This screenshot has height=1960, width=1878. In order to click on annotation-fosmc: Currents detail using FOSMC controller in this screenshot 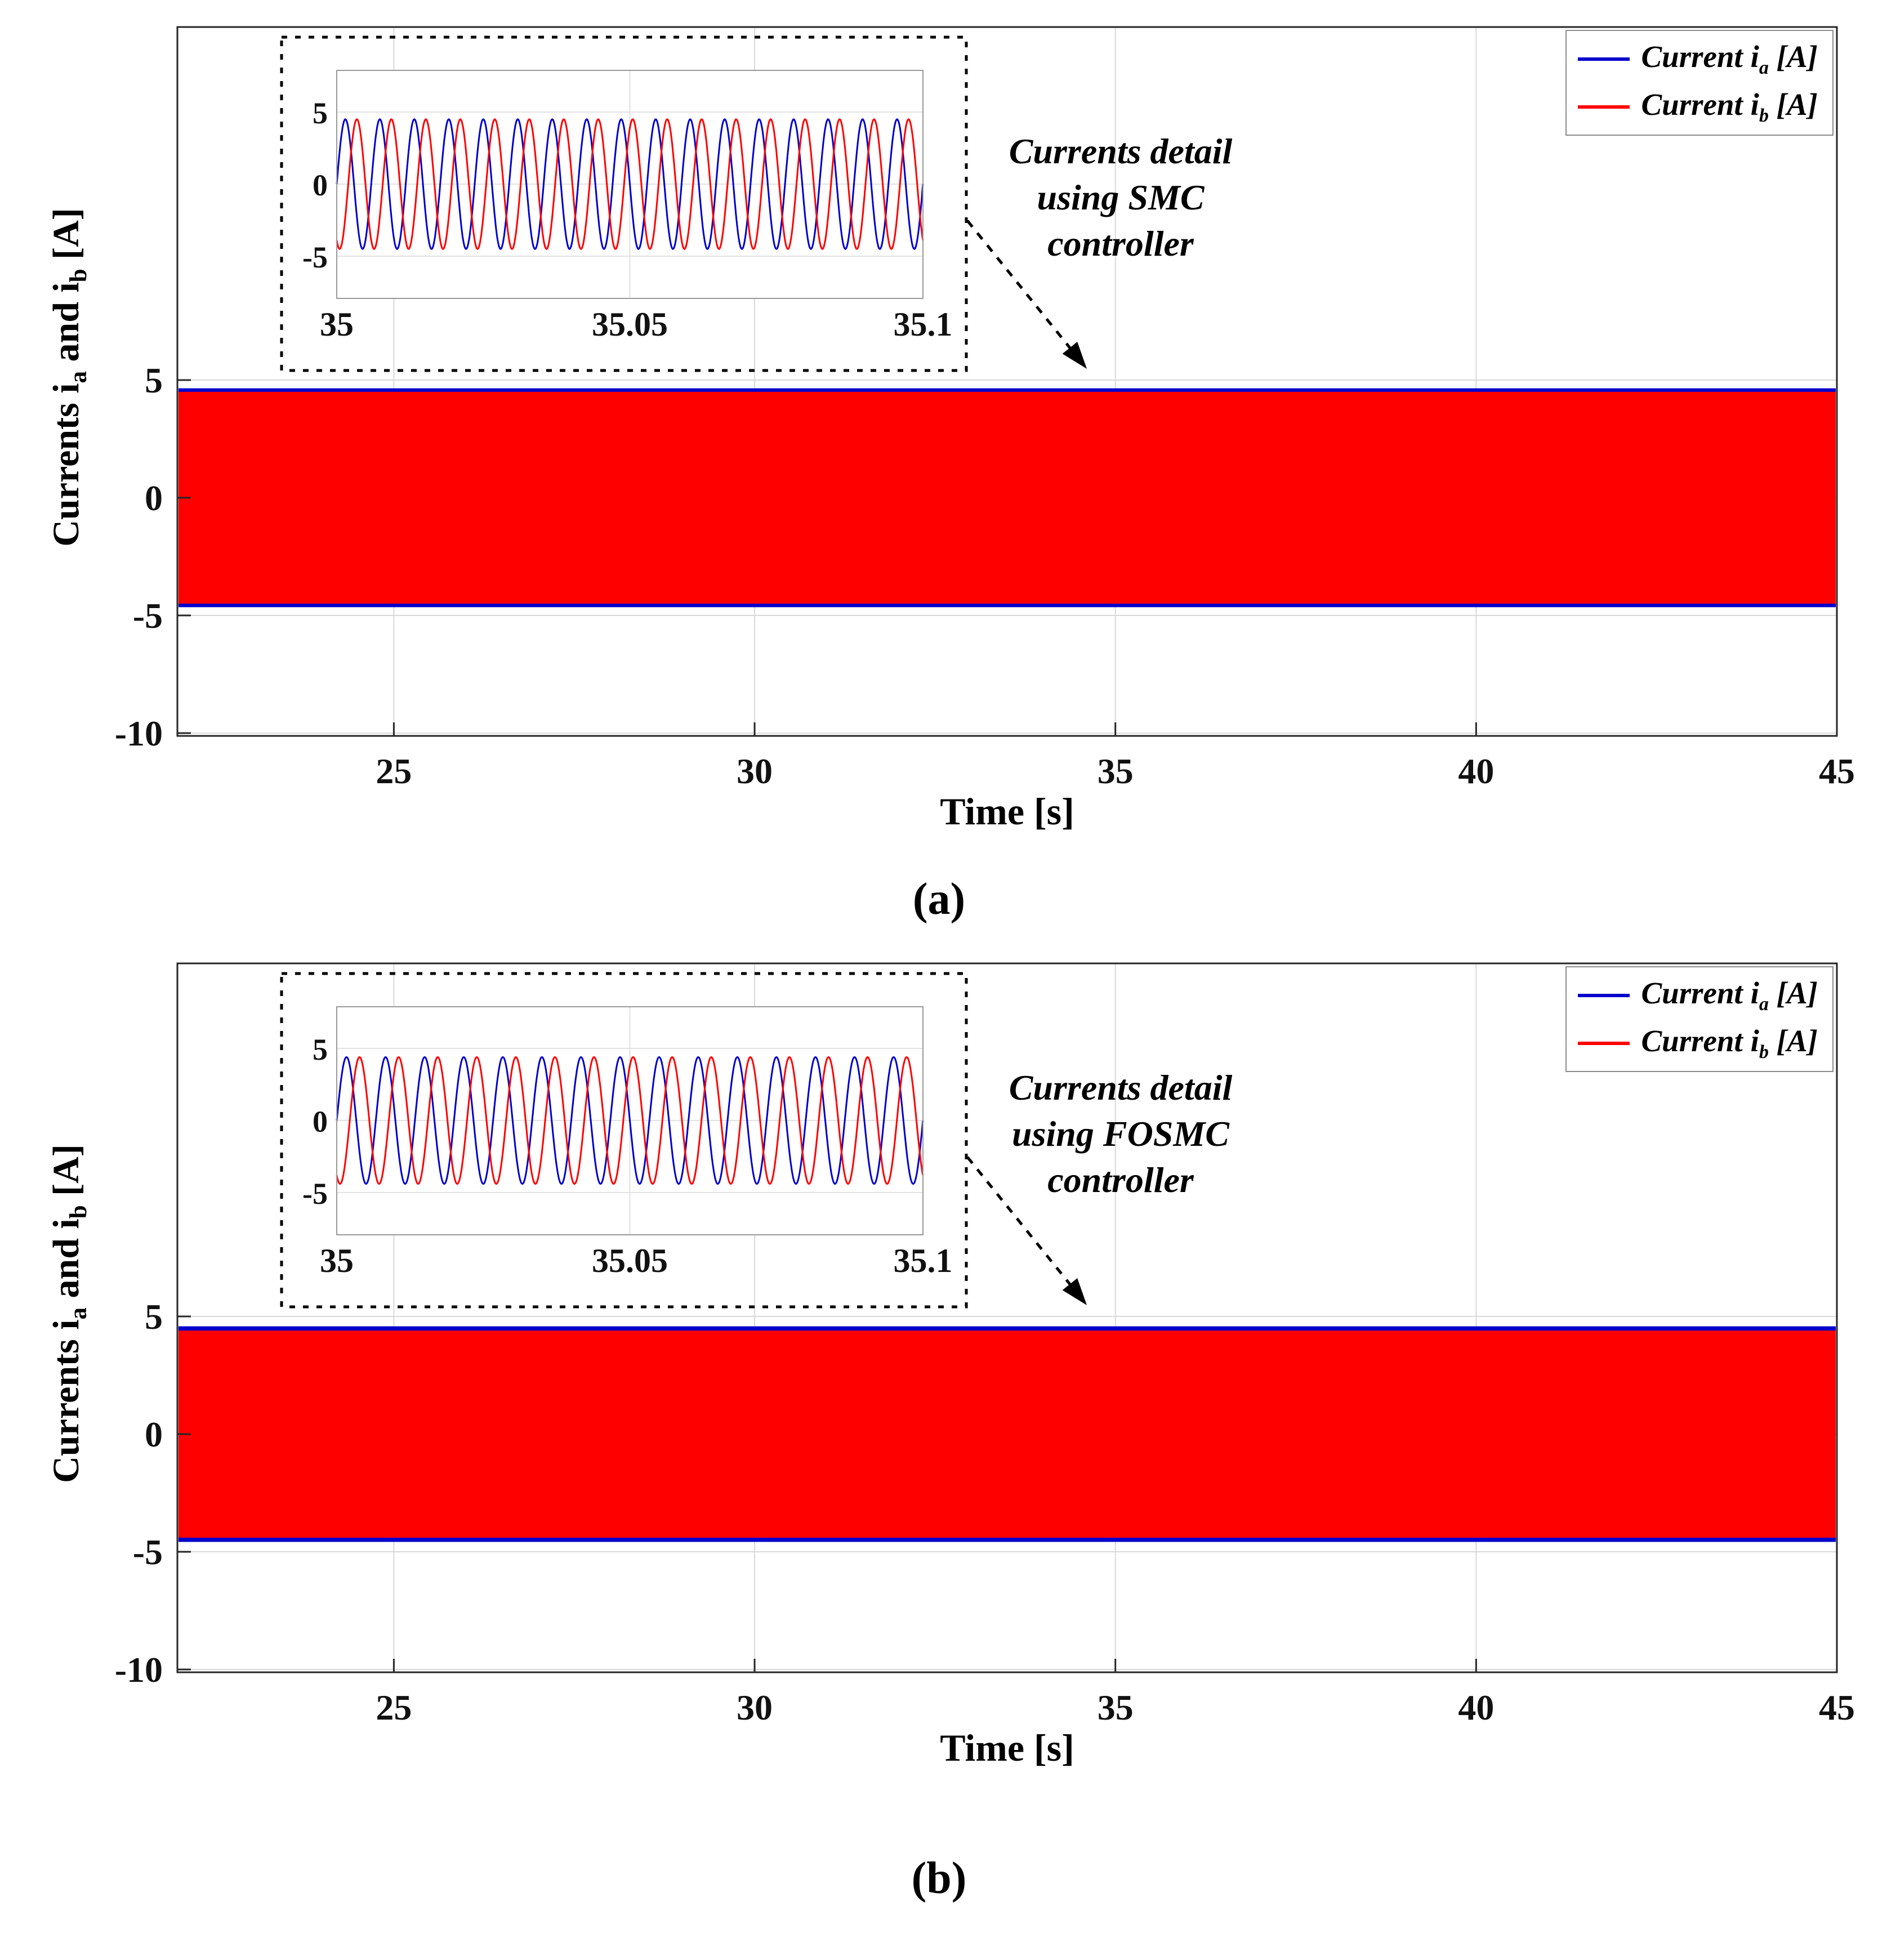, I will do `click(1120, 1134)`.